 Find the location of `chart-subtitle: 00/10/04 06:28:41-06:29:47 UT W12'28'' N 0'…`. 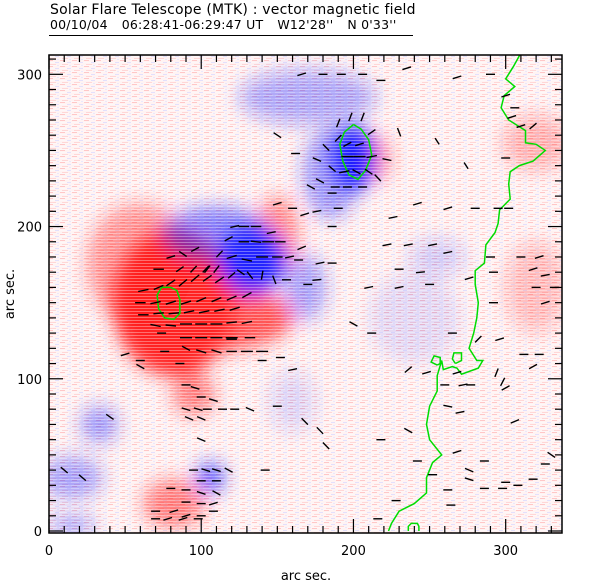

chart-subtitle: 00/10/04 06:28:41-06:29:47 UT W12'28'' N 0'… is located at coordinates (230, 24).